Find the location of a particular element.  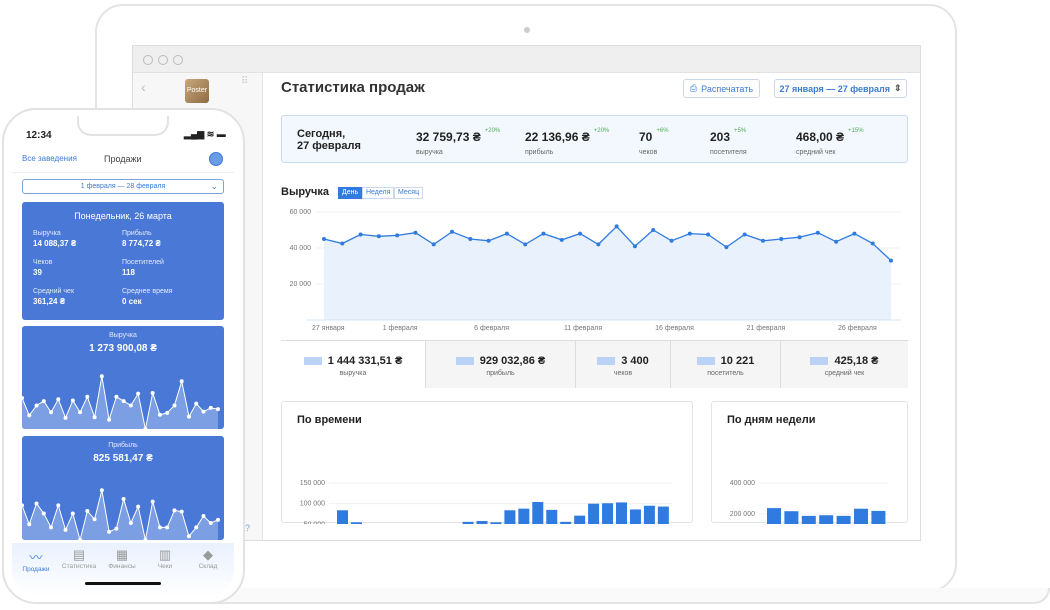

y-tick-label: 100 000 is located at coordinates (312, 504).